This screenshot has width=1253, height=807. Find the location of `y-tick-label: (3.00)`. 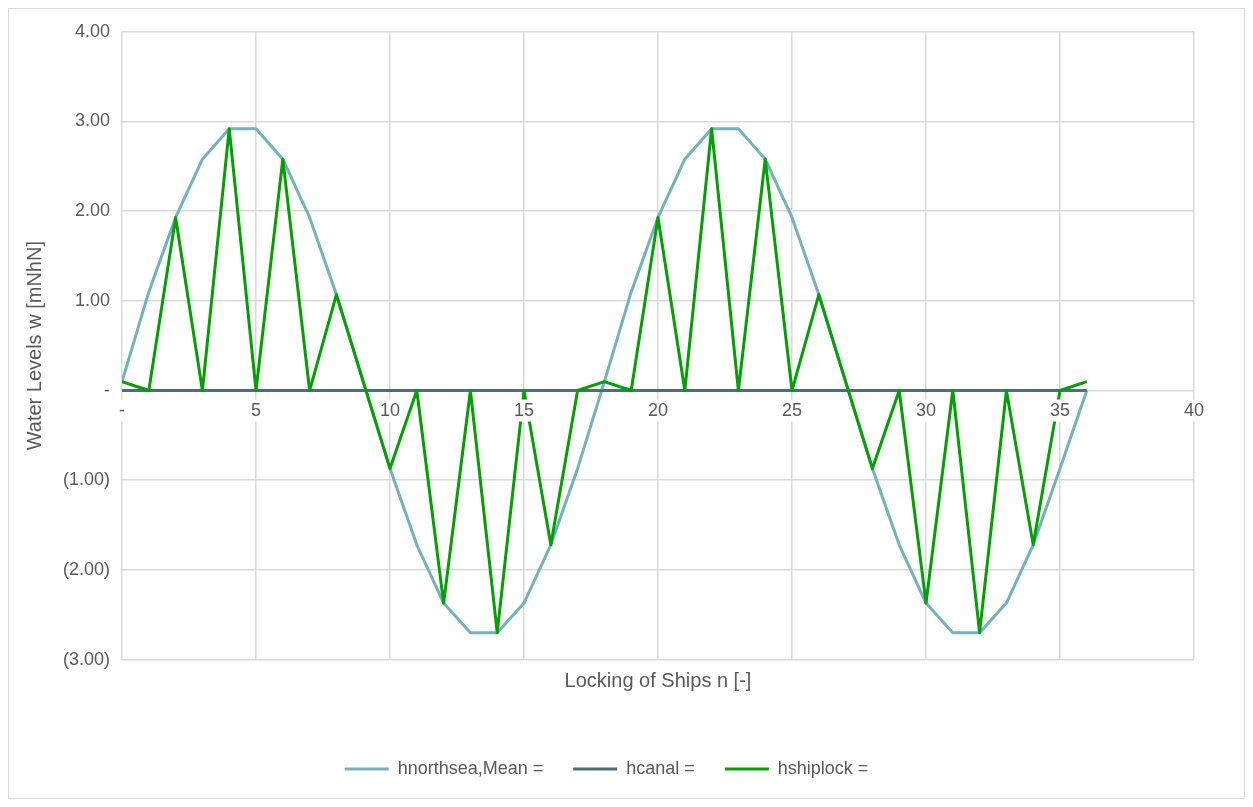

y-tick-label: (3.00) is located at coordinates (86, 658).